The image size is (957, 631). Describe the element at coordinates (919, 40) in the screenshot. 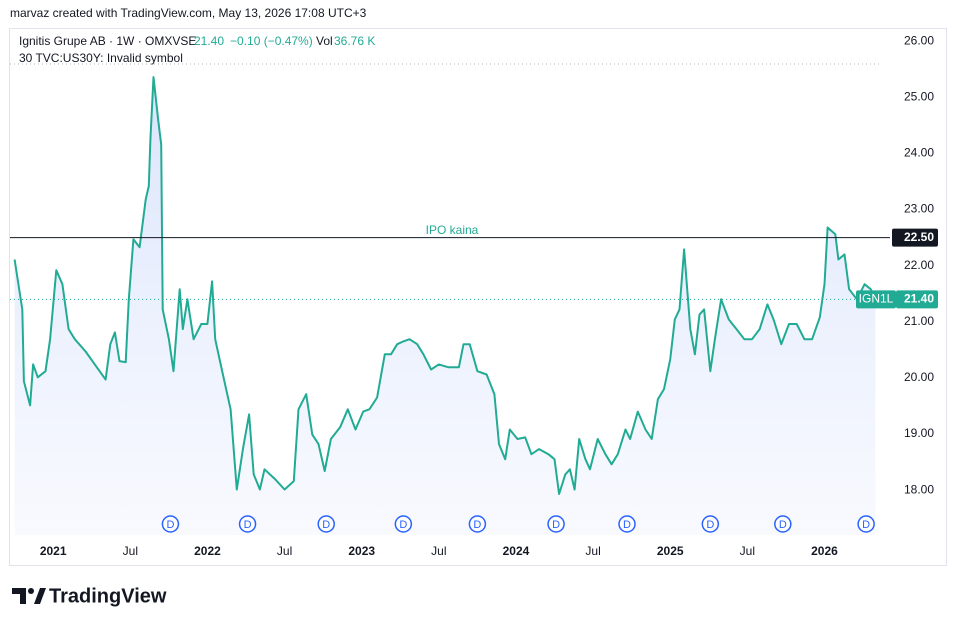

I see `y-tick-label: 26.00` at that location.